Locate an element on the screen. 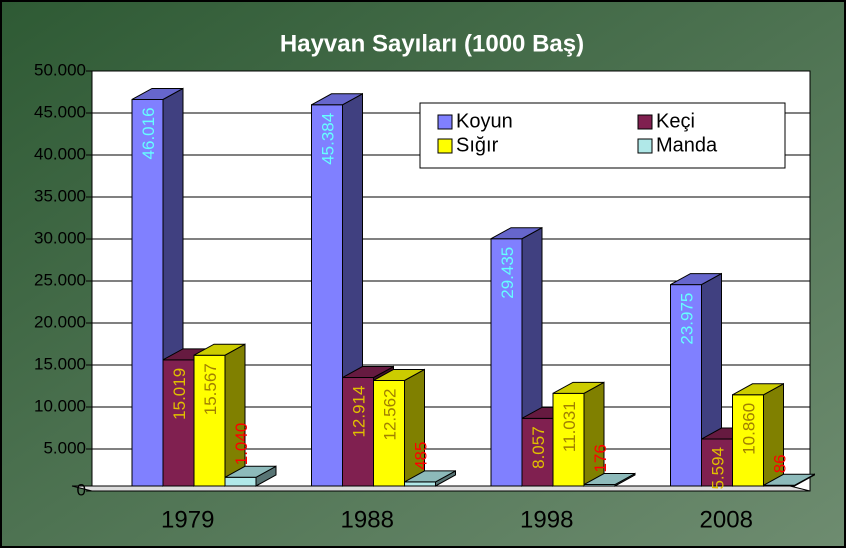  x-tick-label: 1979 is located at coordinates (187, 519).